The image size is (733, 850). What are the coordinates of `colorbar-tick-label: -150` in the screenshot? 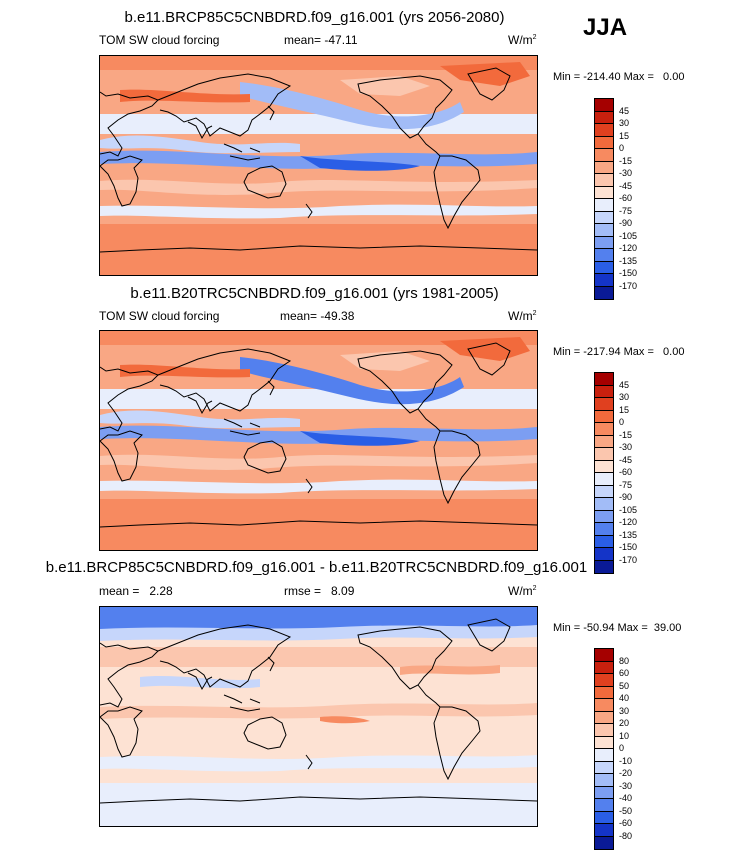 It's located at (628, 273).